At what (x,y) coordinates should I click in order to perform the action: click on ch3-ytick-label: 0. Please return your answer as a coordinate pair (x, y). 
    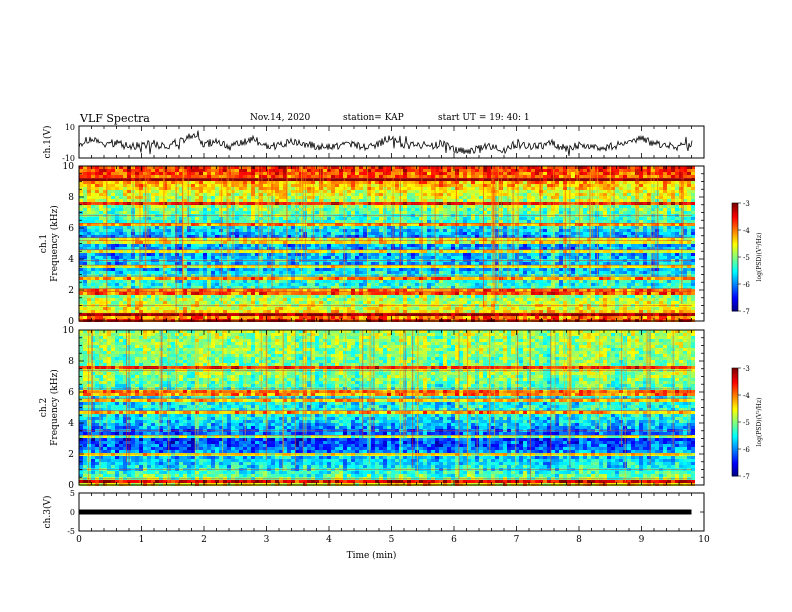
    Looking at the image, I should click on (72, 512).